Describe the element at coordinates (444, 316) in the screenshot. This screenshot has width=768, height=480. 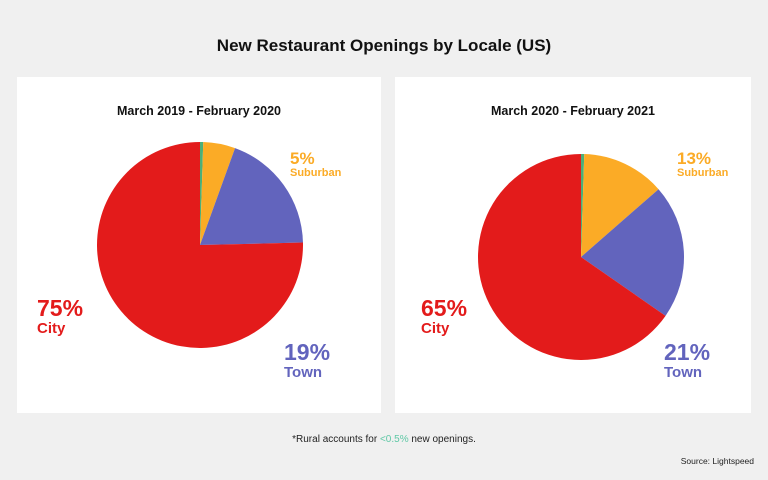
I see `label-city-2020: 65% City` at that location.